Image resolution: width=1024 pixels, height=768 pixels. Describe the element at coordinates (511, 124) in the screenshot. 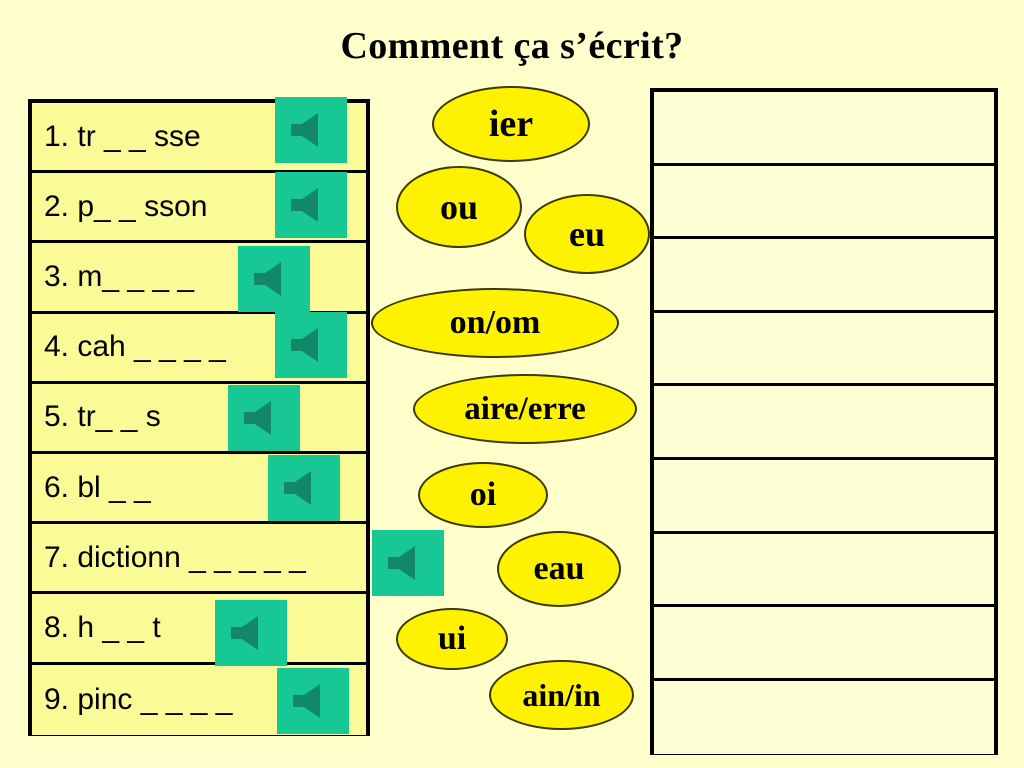

I see `sound-bubble: ier` at that location.